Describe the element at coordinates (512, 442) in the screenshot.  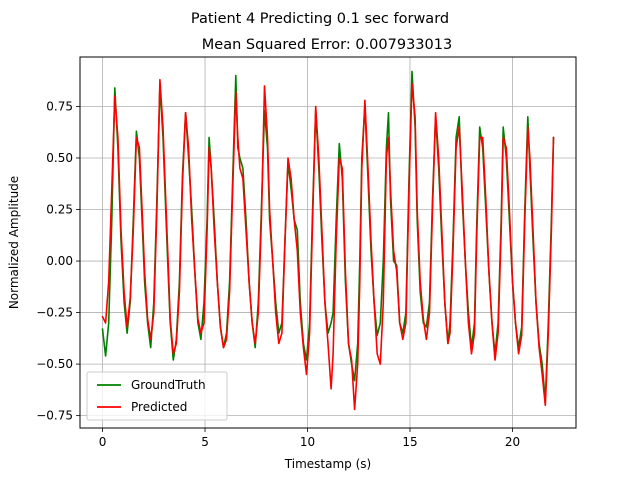
I see `x-tick-label: 20` at that location.